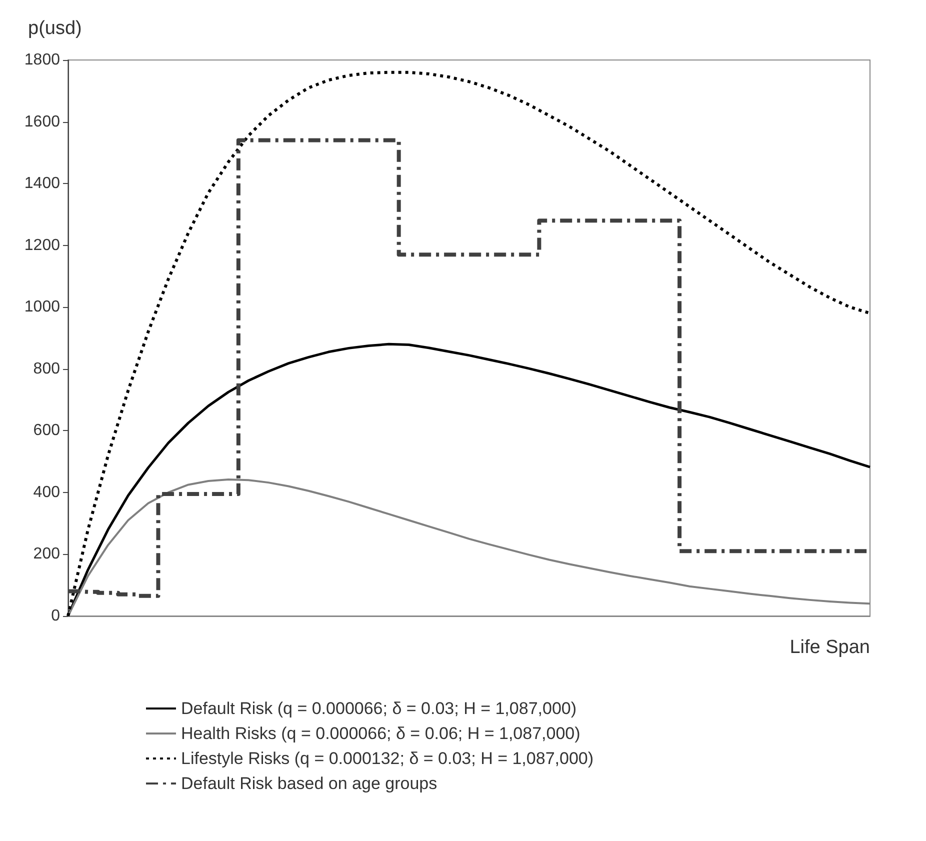 Image resolution: width=926 pixels, height=841 pixels. I want to click on y-tick-label: 1000, so click(42, 307).